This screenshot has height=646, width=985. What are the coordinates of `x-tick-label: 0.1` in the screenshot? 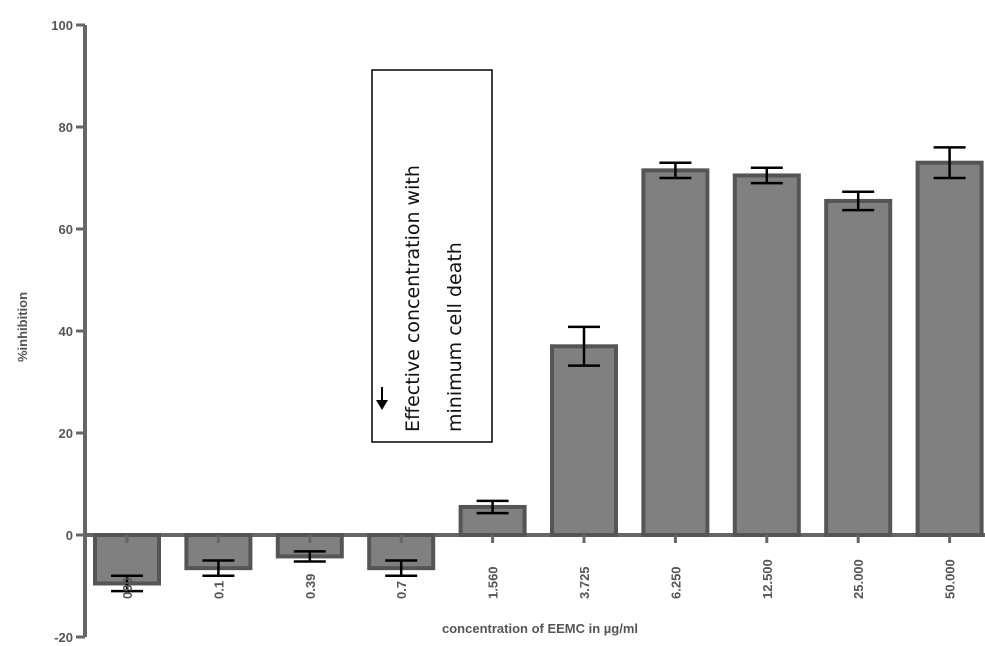 It's located at (218, 590).